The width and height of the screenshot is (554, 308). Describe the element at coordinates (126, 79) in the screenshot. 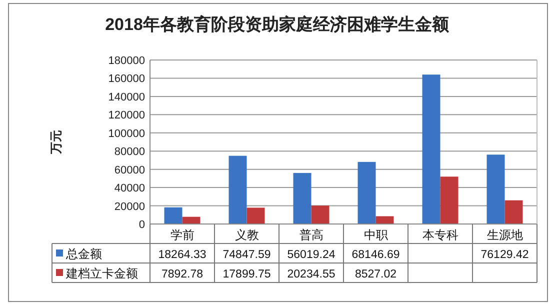

I see `y-tick-label: 160000` at that location.